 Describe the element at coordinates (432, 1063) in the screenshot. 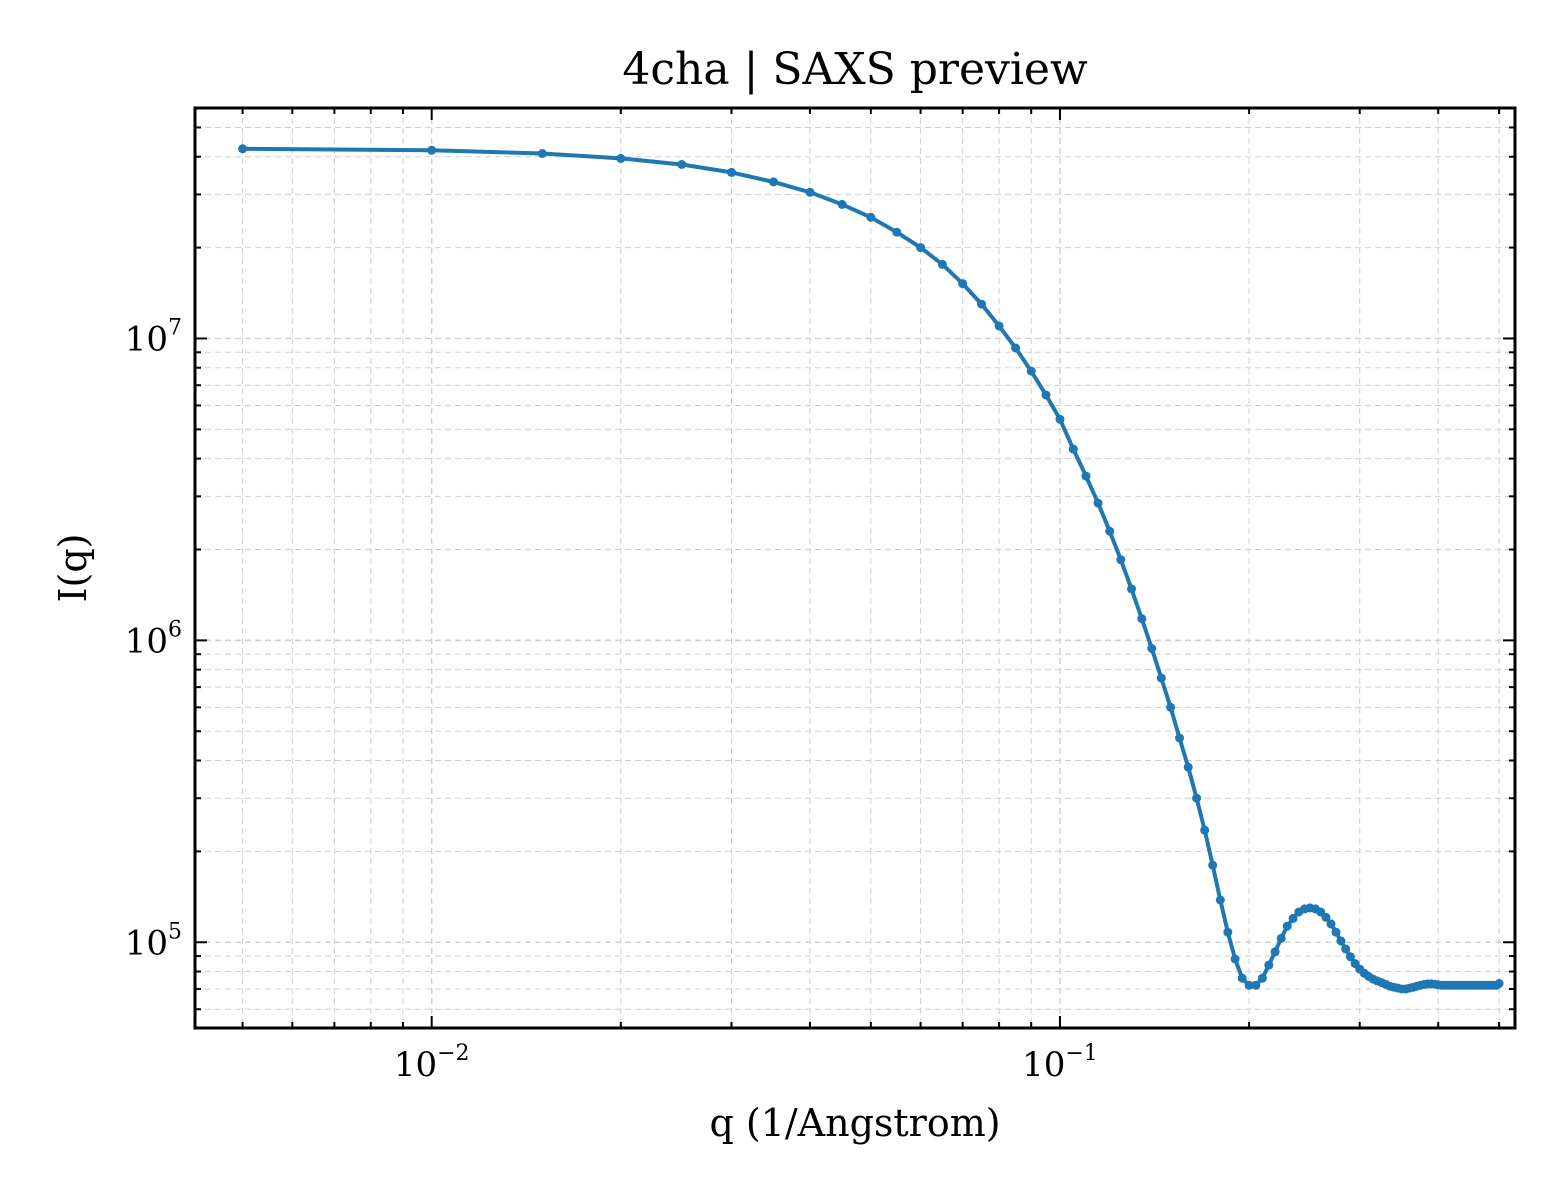

I see `x-tick-label: 10⁻²` at that location.